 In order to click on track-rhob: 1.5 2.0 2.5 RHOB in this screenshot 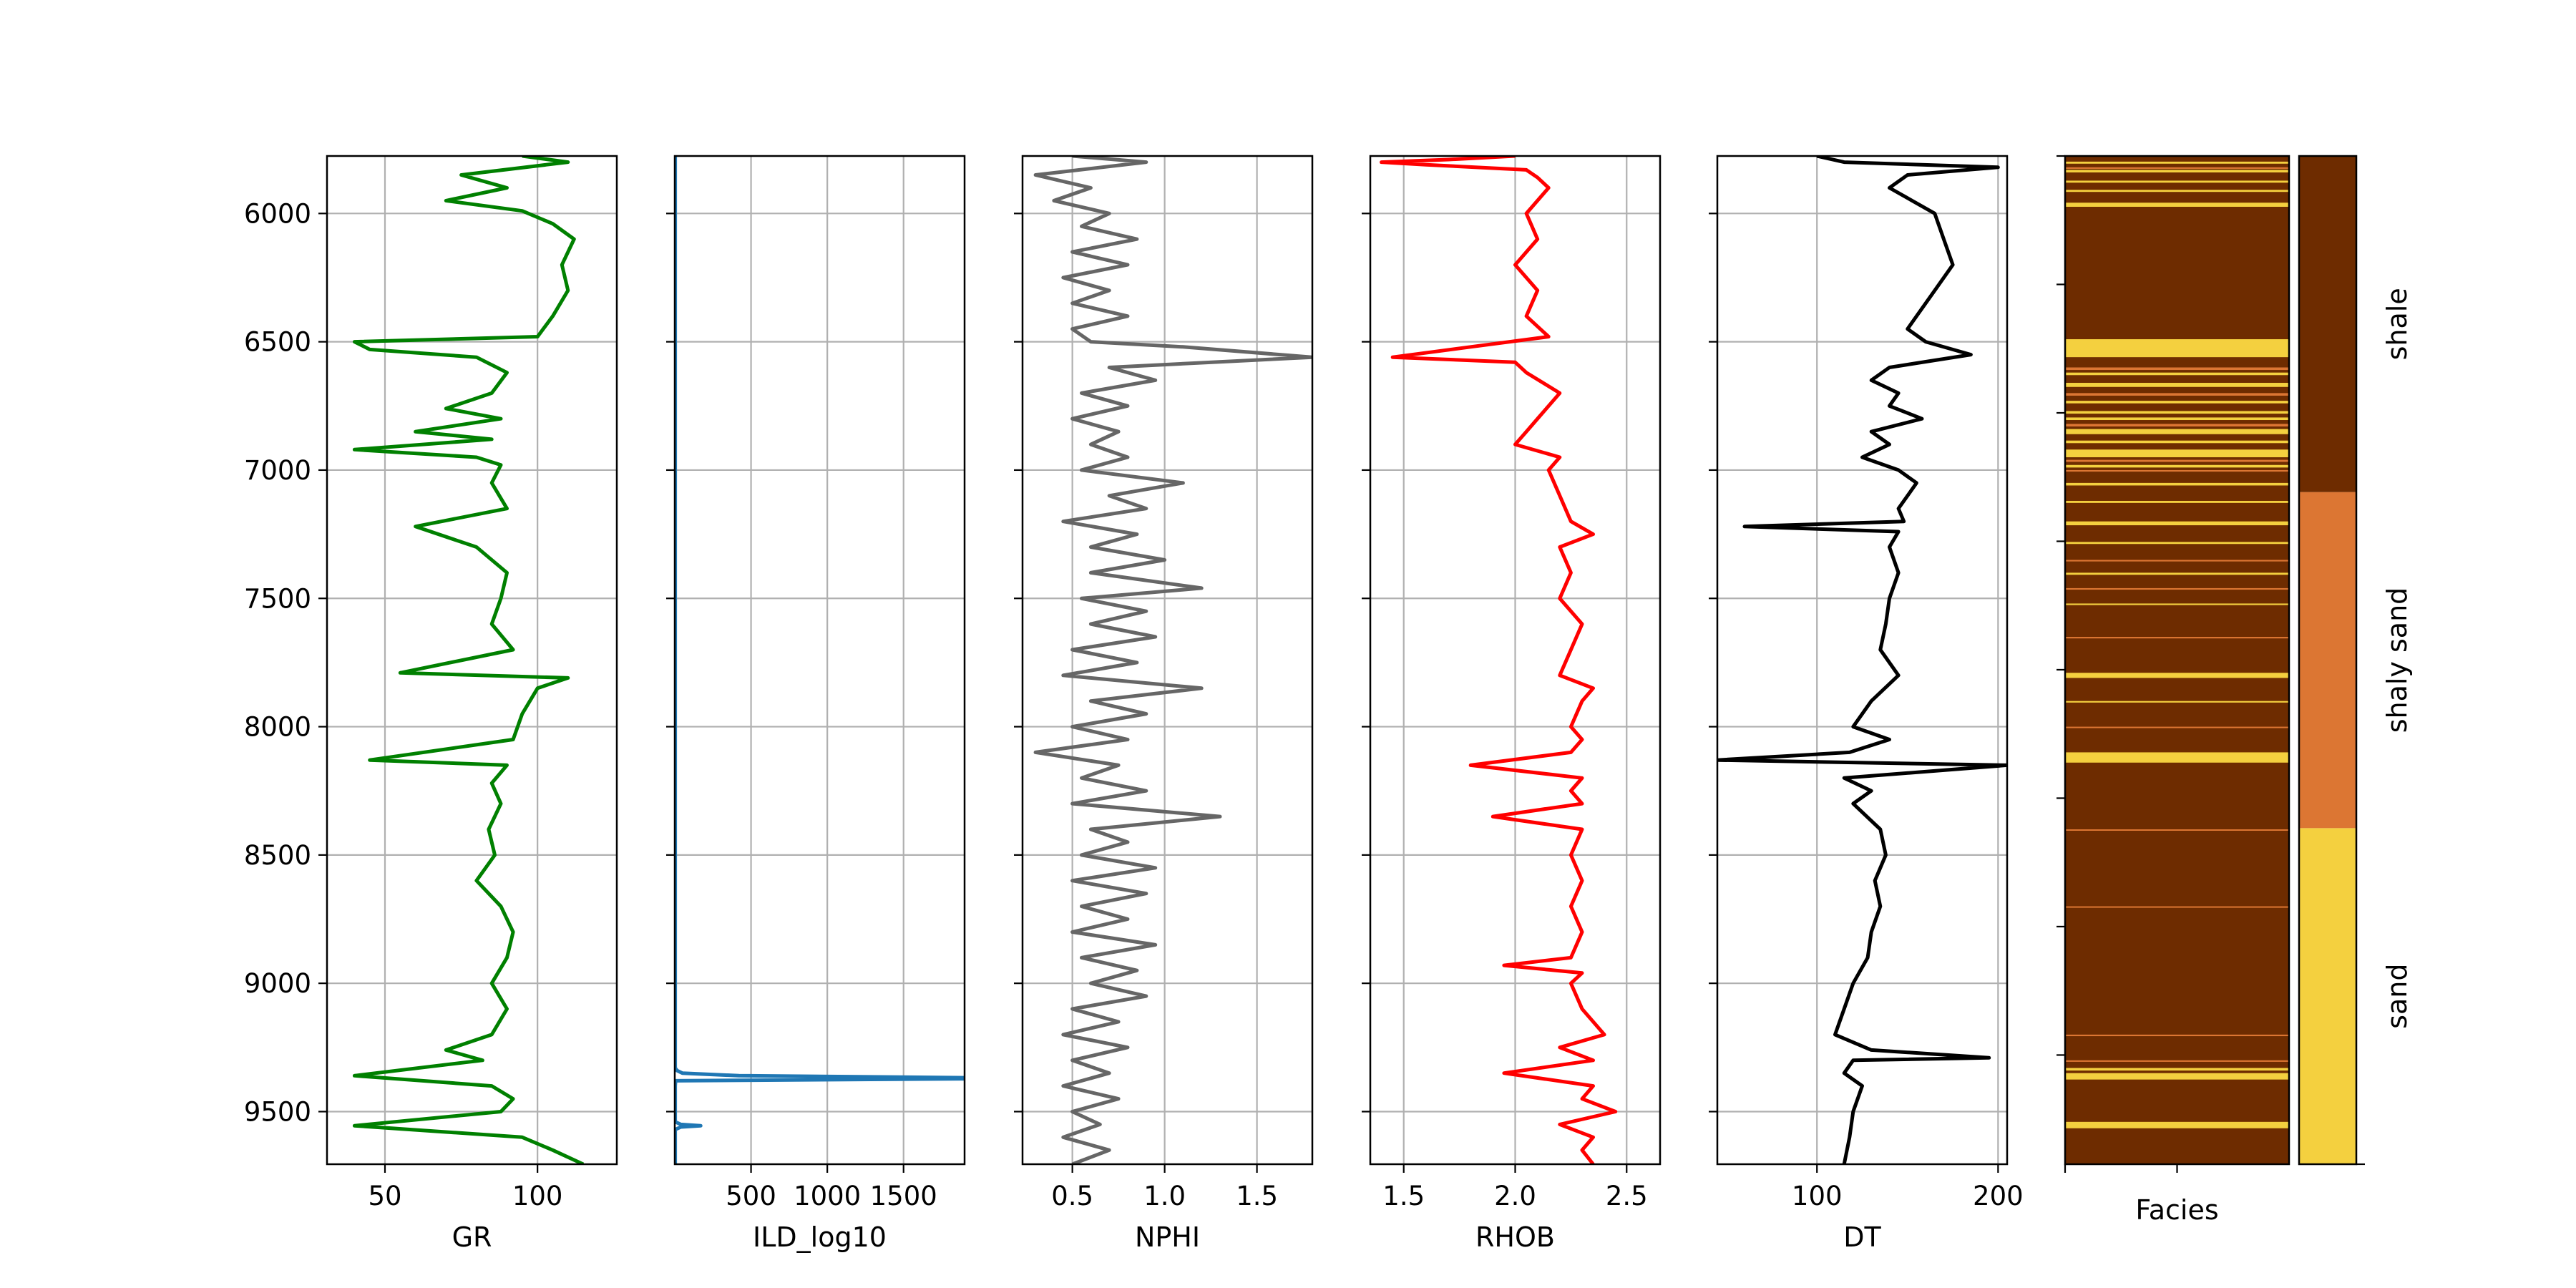, I will do `click(1512, 704)`.